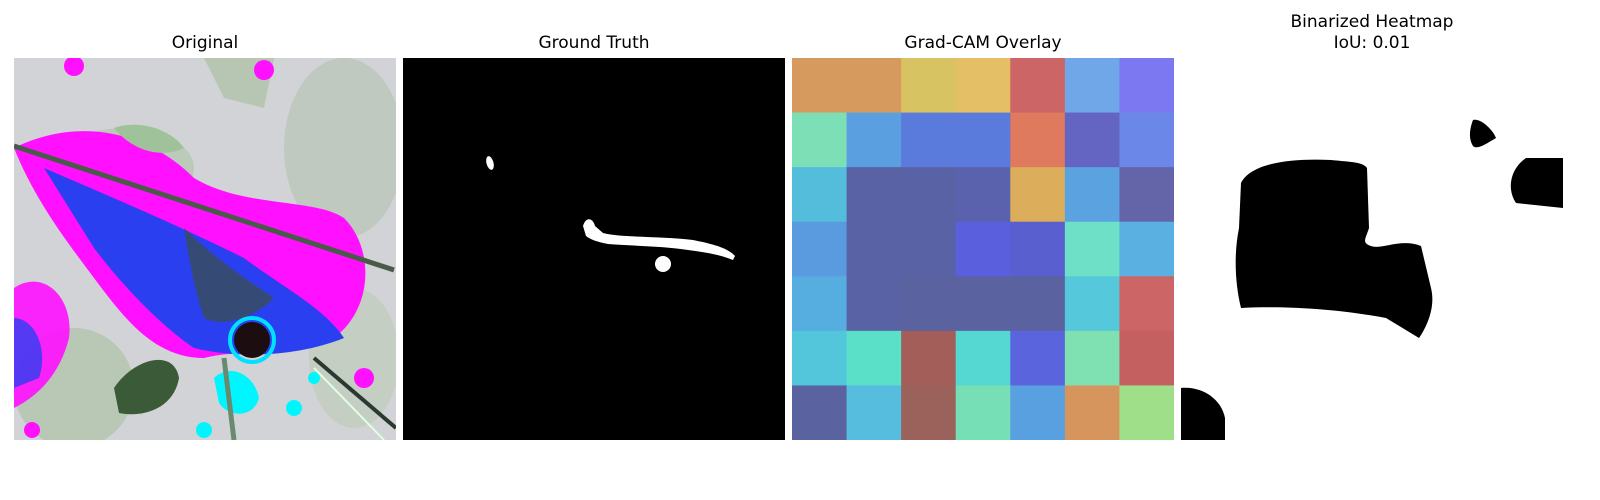 This screenshot has width=1600, height=500. Describe the element at coordinates (1372, 22) in the screenshot. I see `panel-title-binarized-line-1: Binarized Heatmap` at that location.